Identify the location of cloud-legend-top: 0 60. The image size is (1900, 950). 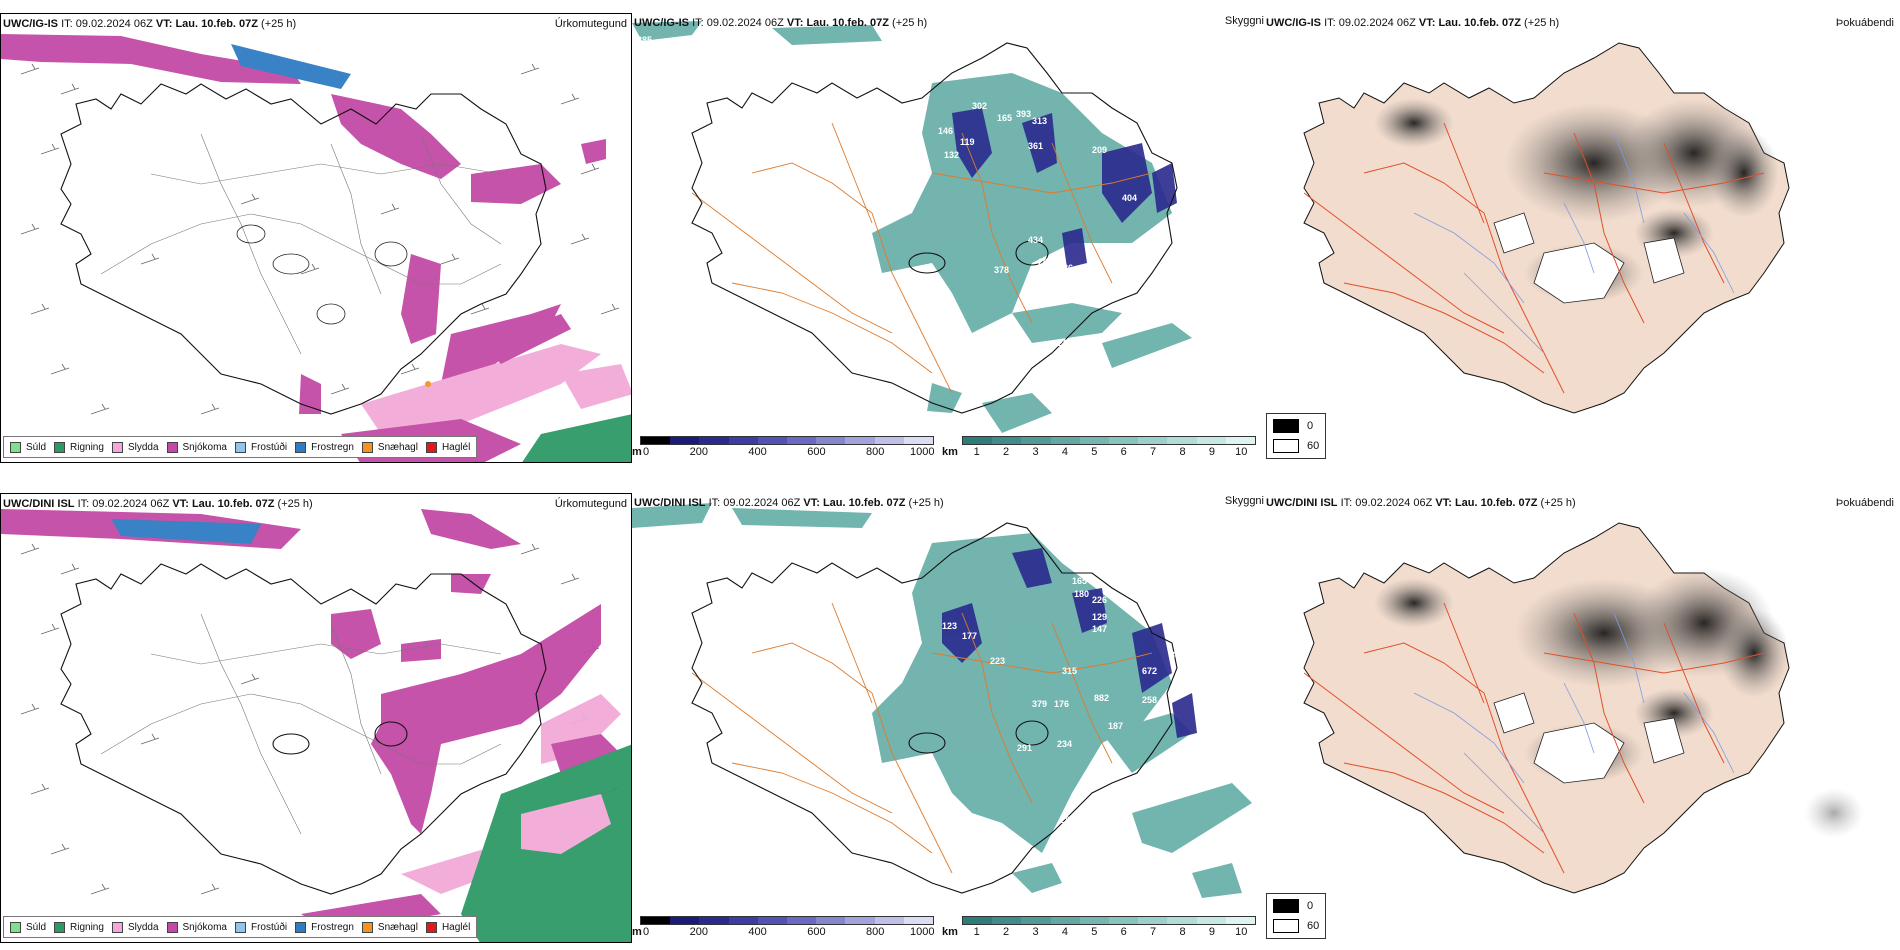
(1296, 436).